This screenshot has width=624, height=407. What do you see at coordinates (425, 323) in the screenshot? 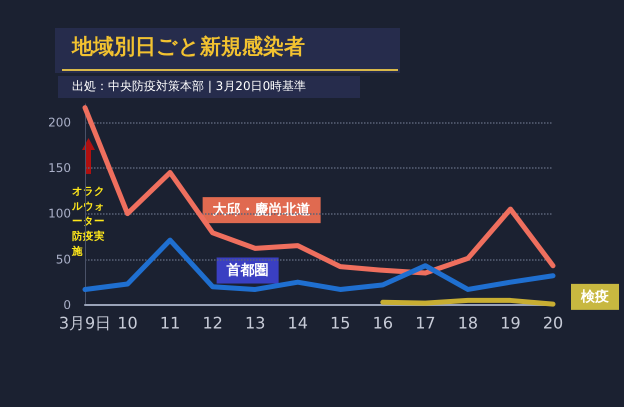
I see `x-tick-label: 17` at bounding box center [425, 323].